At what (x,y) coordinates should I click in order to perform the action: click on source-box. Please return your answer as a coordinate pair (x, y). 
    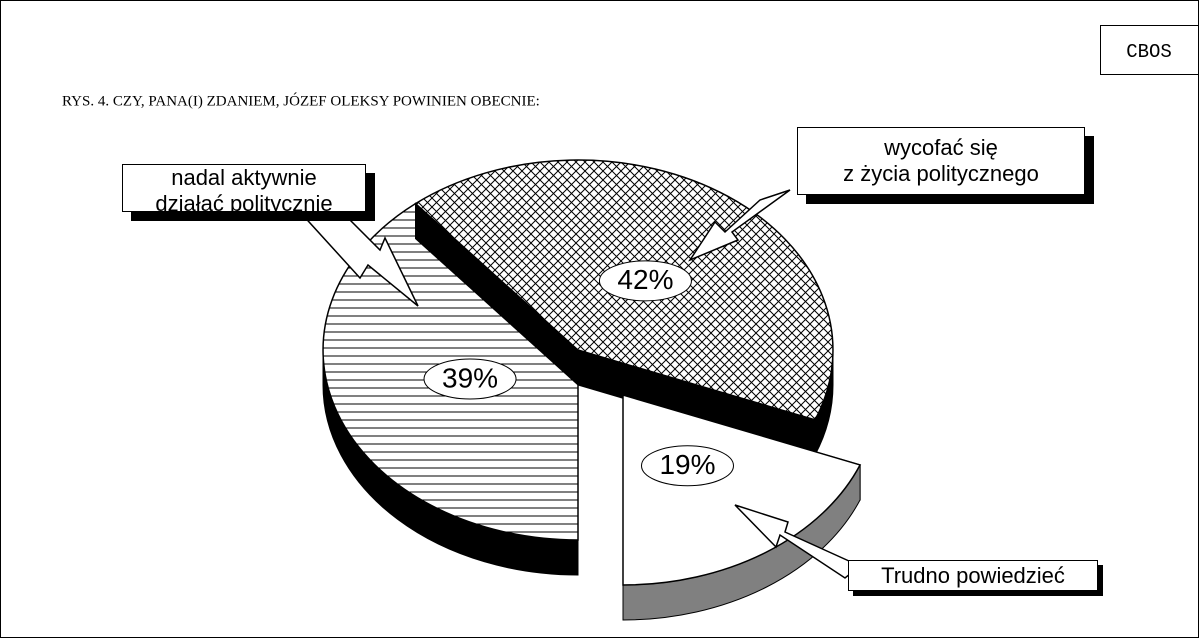
    Looking at the image, I should click on (1149, 50).